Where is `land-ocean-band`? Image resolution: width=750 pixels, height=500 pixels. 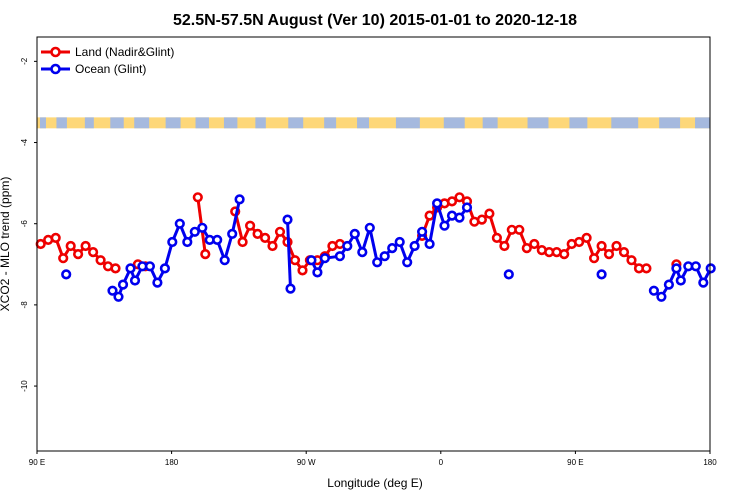
land-ocean-band is located at coordinates (373, 123).